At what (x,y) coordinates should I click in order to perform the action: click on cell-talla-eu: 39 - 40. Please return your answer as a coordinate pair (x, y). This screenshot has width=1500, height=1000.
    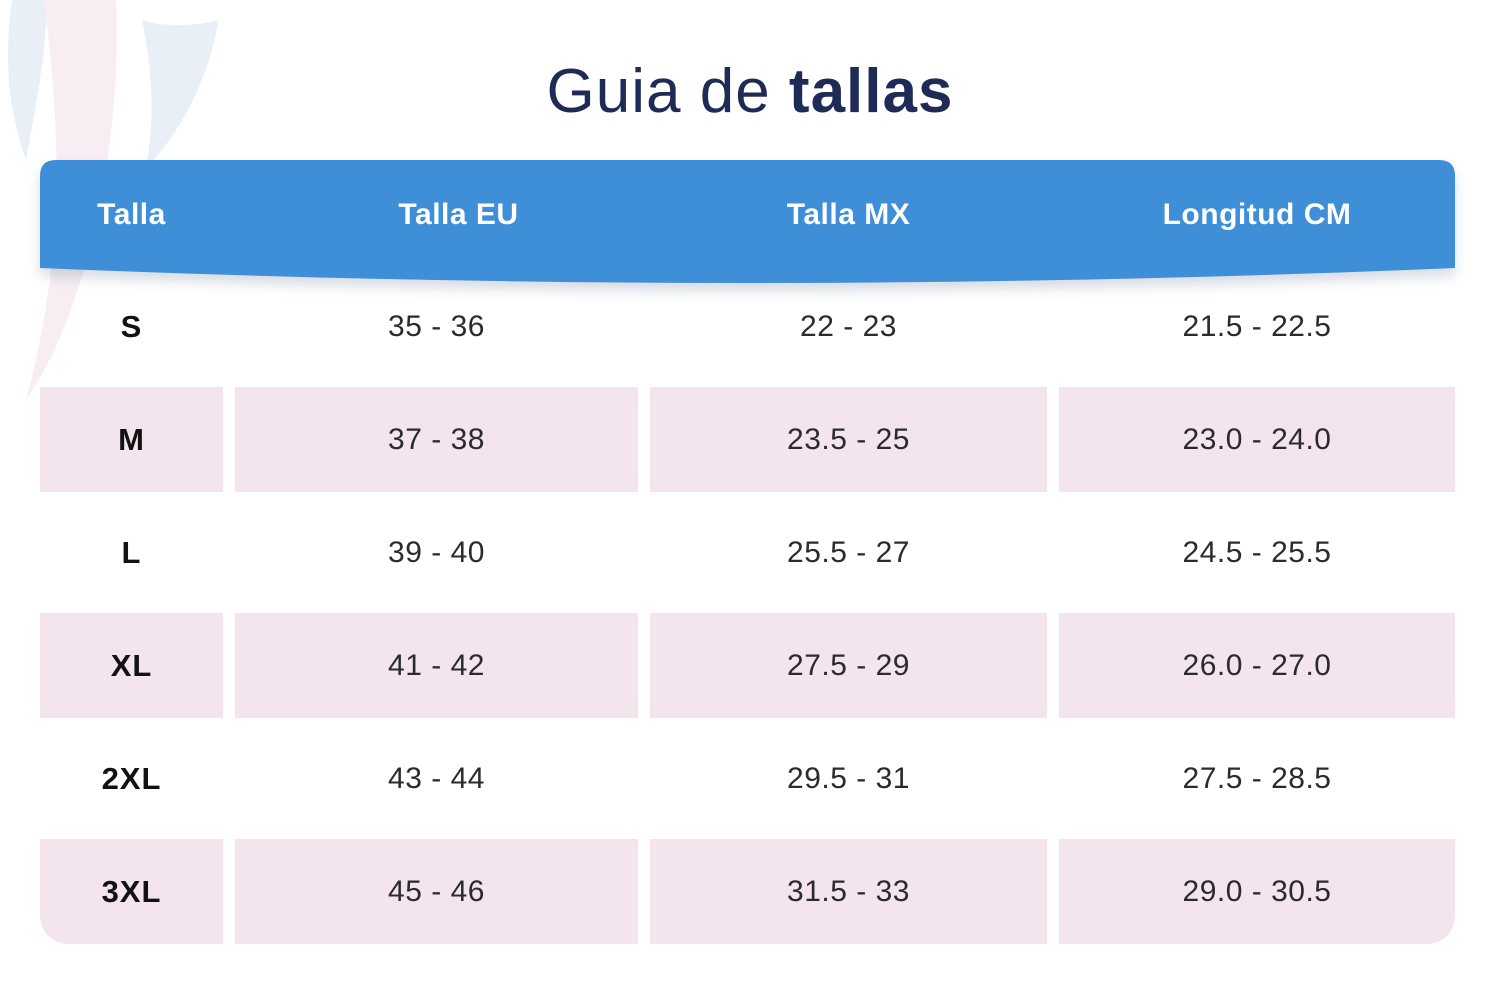
    Looking at the image, I should click on (436, 552).